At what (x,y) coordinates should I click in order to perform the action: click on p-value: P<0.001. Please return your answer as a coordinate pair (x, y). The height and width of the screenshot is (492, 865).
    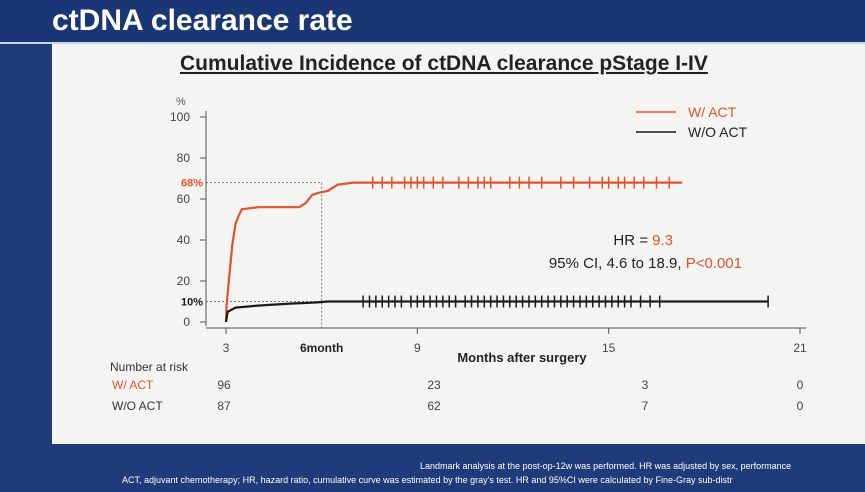
    Looking at the image, I should click on (714, 263).